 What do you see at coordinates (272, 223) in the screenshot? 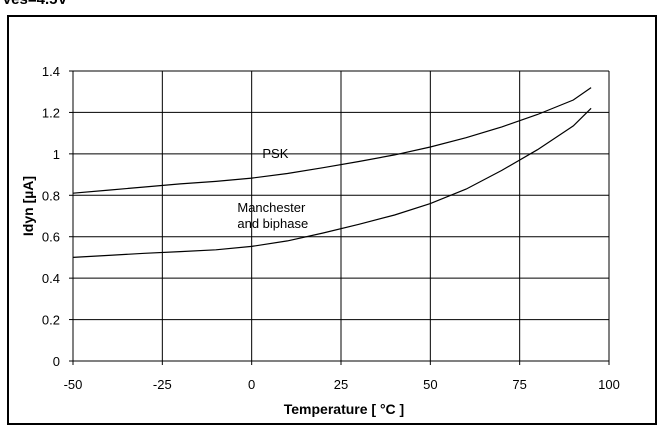
I see `series-label: and biphase` at bounding box center [272, 223].